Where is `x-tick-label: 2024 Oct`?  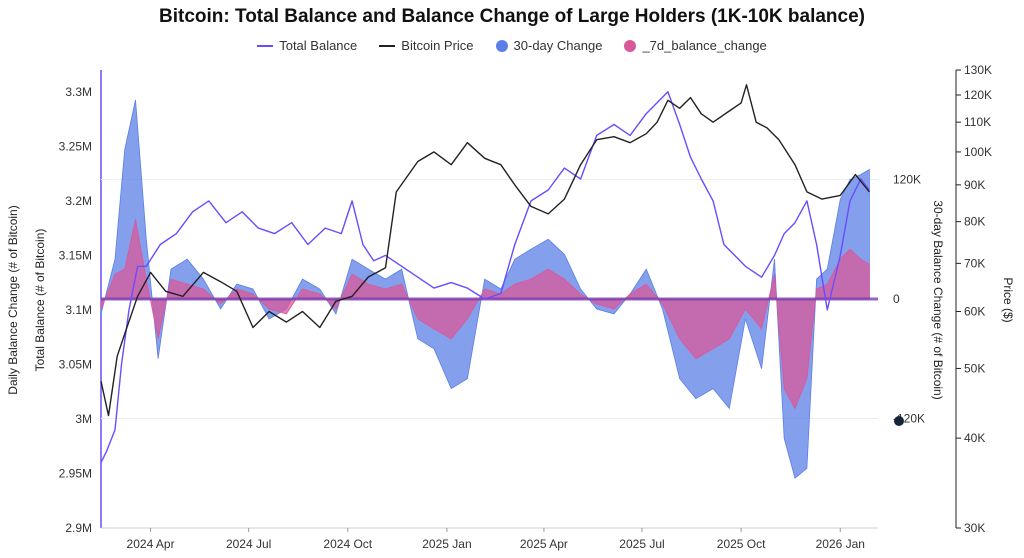
x-tick-label: 2024 Oct is located at coordinates (347, 544).